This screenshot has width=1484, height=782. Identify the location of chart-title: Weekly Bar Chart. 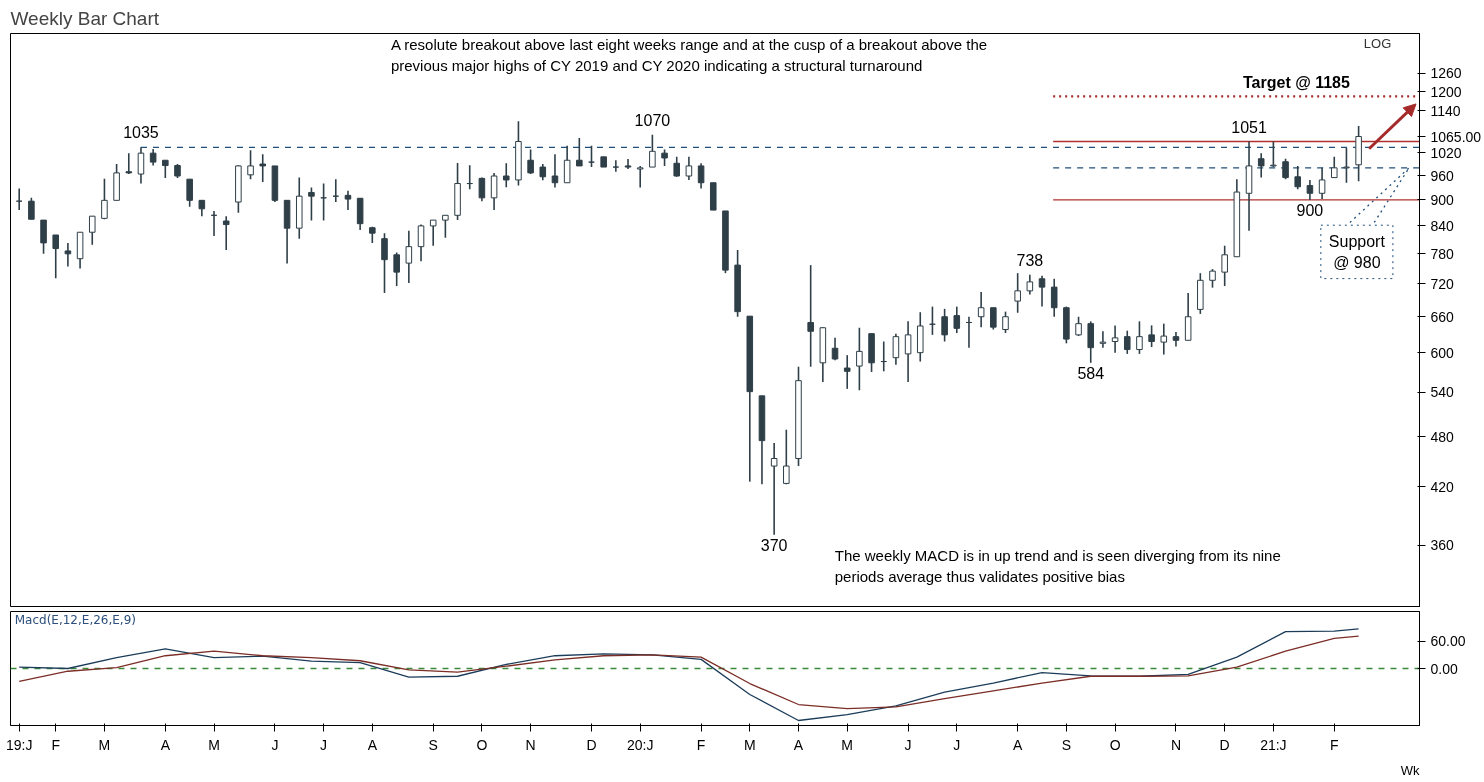
(85, 18).